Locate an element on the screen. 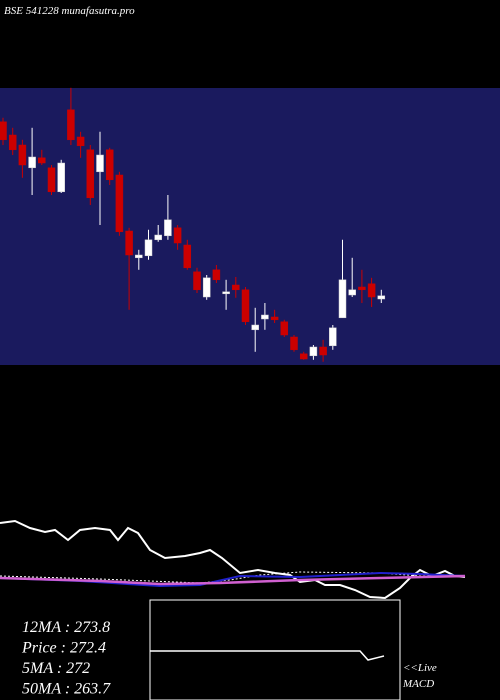 This screenshot has width=500, height=700. macd-box is located at coordinates (275, 649).